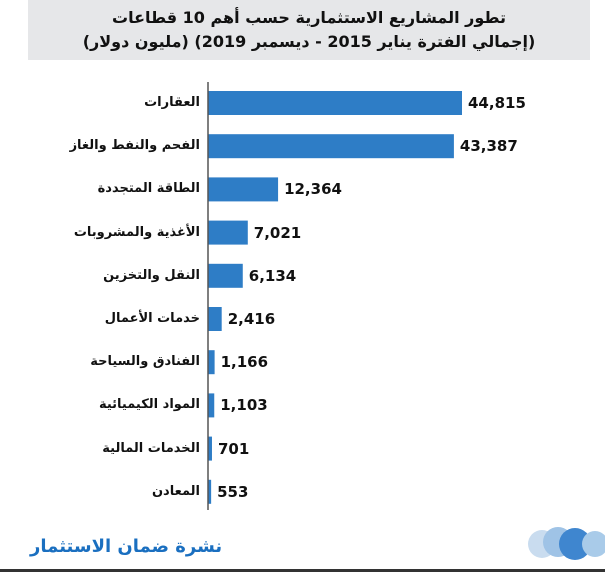 The height and width of the screenshot is (574, 605). What do you see at coordinates (302, 570) in the screenshot?
I see `bottom-divider` at bounding box center [302, 570].